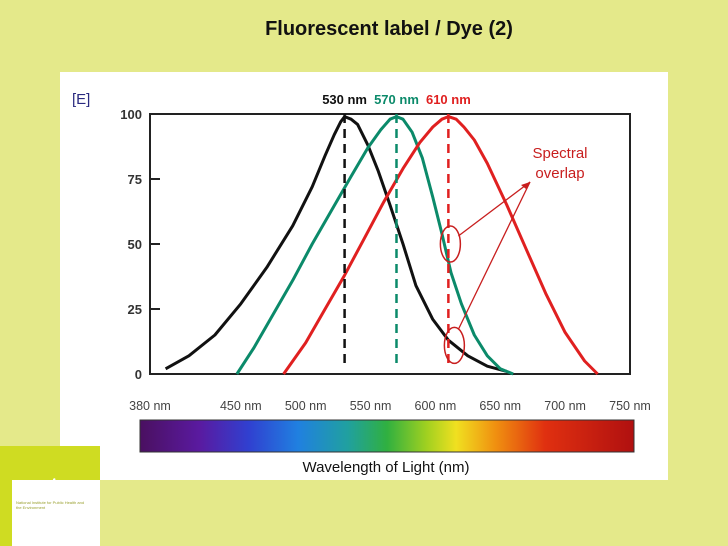  Describe the element at coordinates (138, 374) in the screenshot. I see `y-tick-label: 0` at that location.